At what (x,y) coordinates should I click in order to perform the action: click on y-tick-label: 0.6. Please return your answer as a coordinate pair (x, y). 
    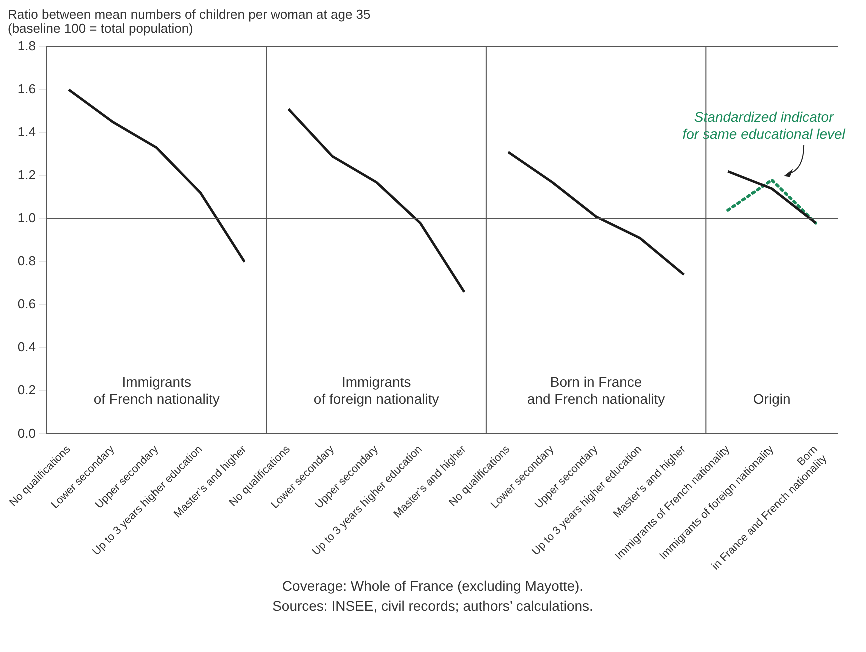
    Looking at the image, I should click on (27, 304).